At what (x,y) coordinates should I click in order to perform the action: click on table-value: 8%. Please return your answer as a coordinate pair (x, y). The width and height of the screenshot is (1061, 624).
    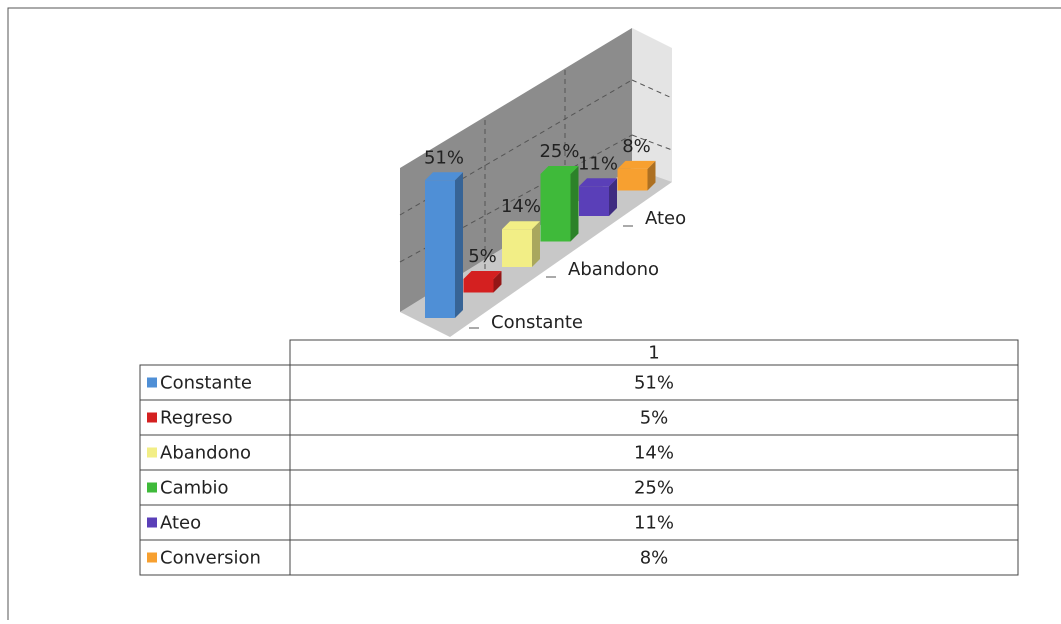
    Looking at the image, I should click on (654, 558).